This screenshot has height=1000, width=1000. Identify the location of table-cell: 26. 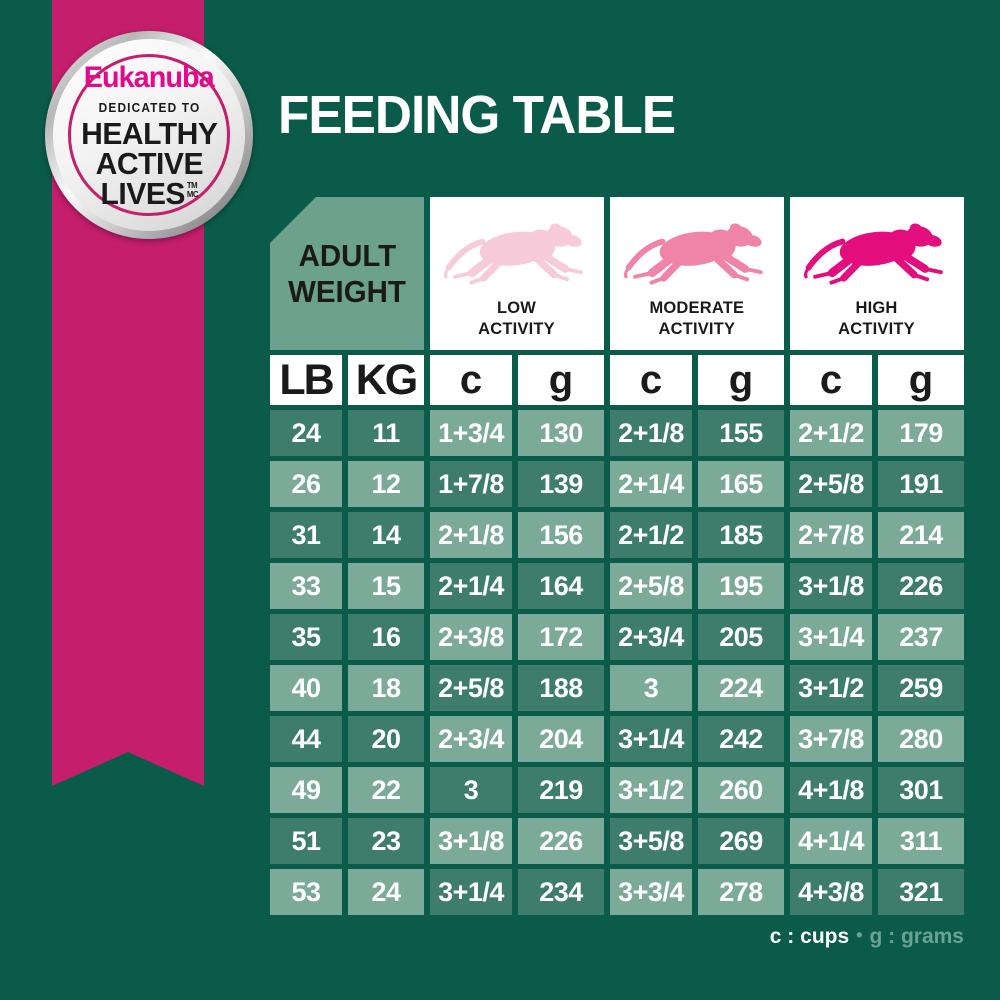
(306, 484).